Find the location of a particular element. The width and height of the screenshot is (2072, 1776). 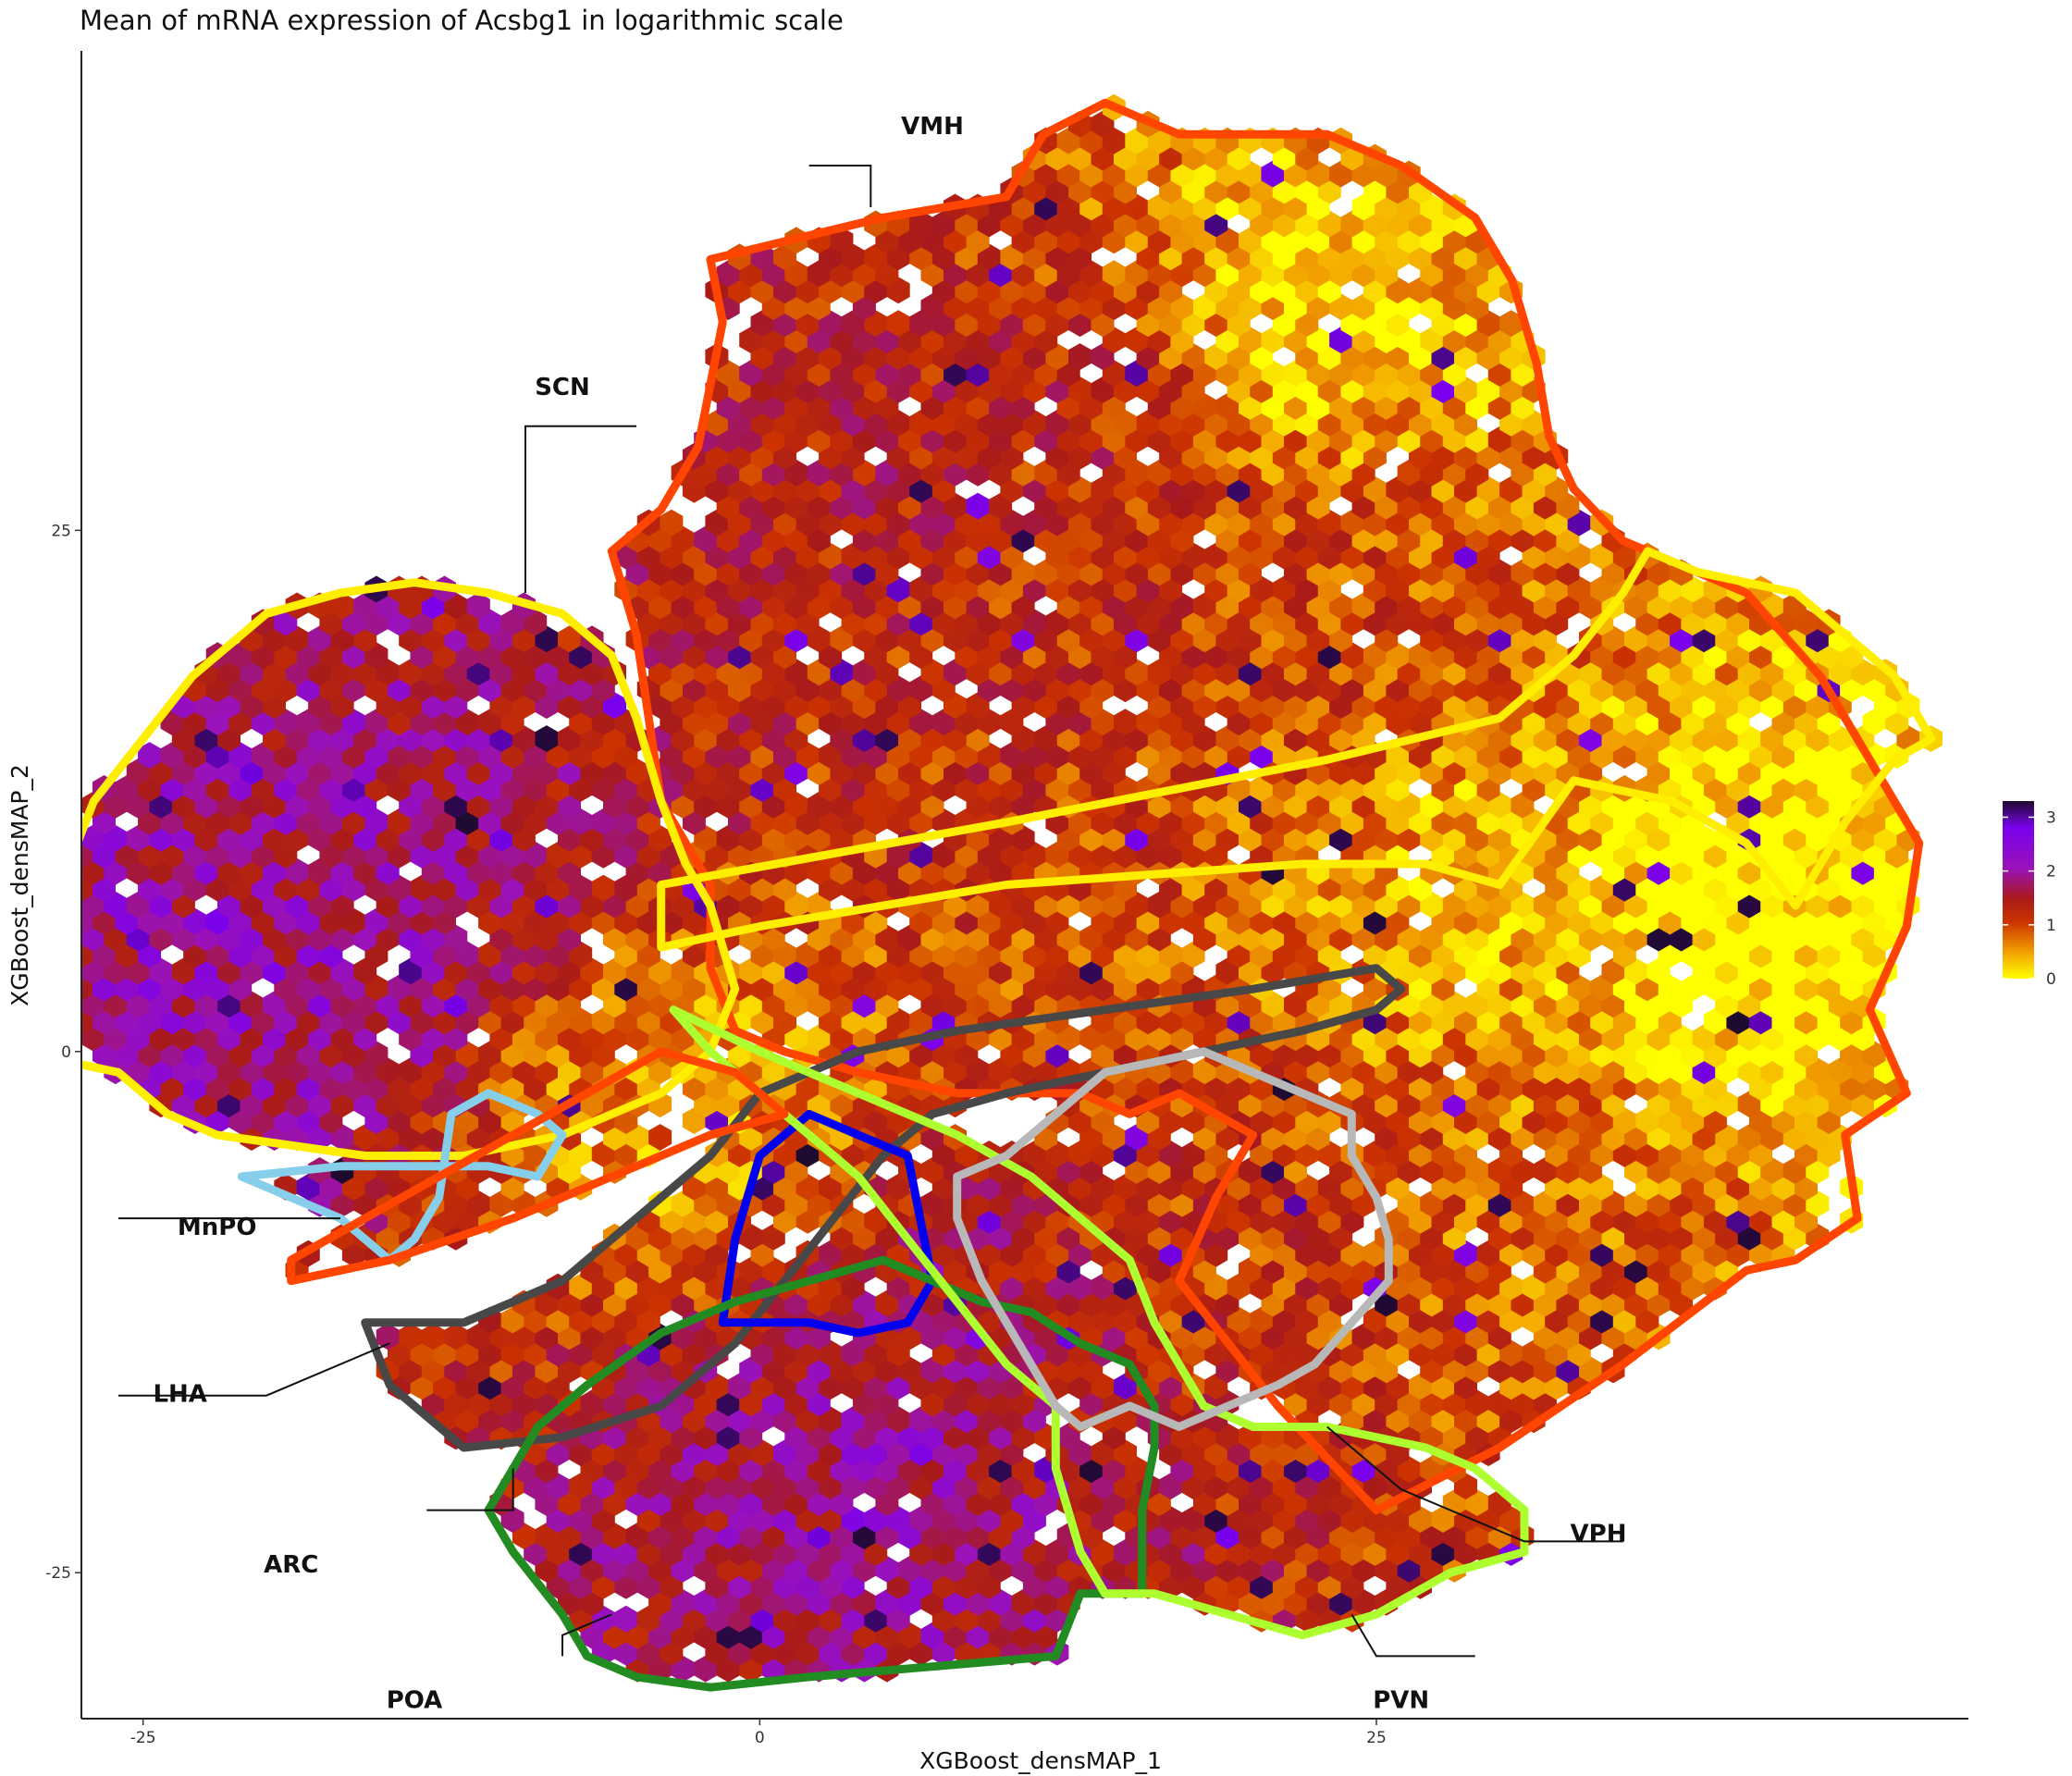

colorbar-legend: 0 1 2 3 is located at coordinates (2030, 895).